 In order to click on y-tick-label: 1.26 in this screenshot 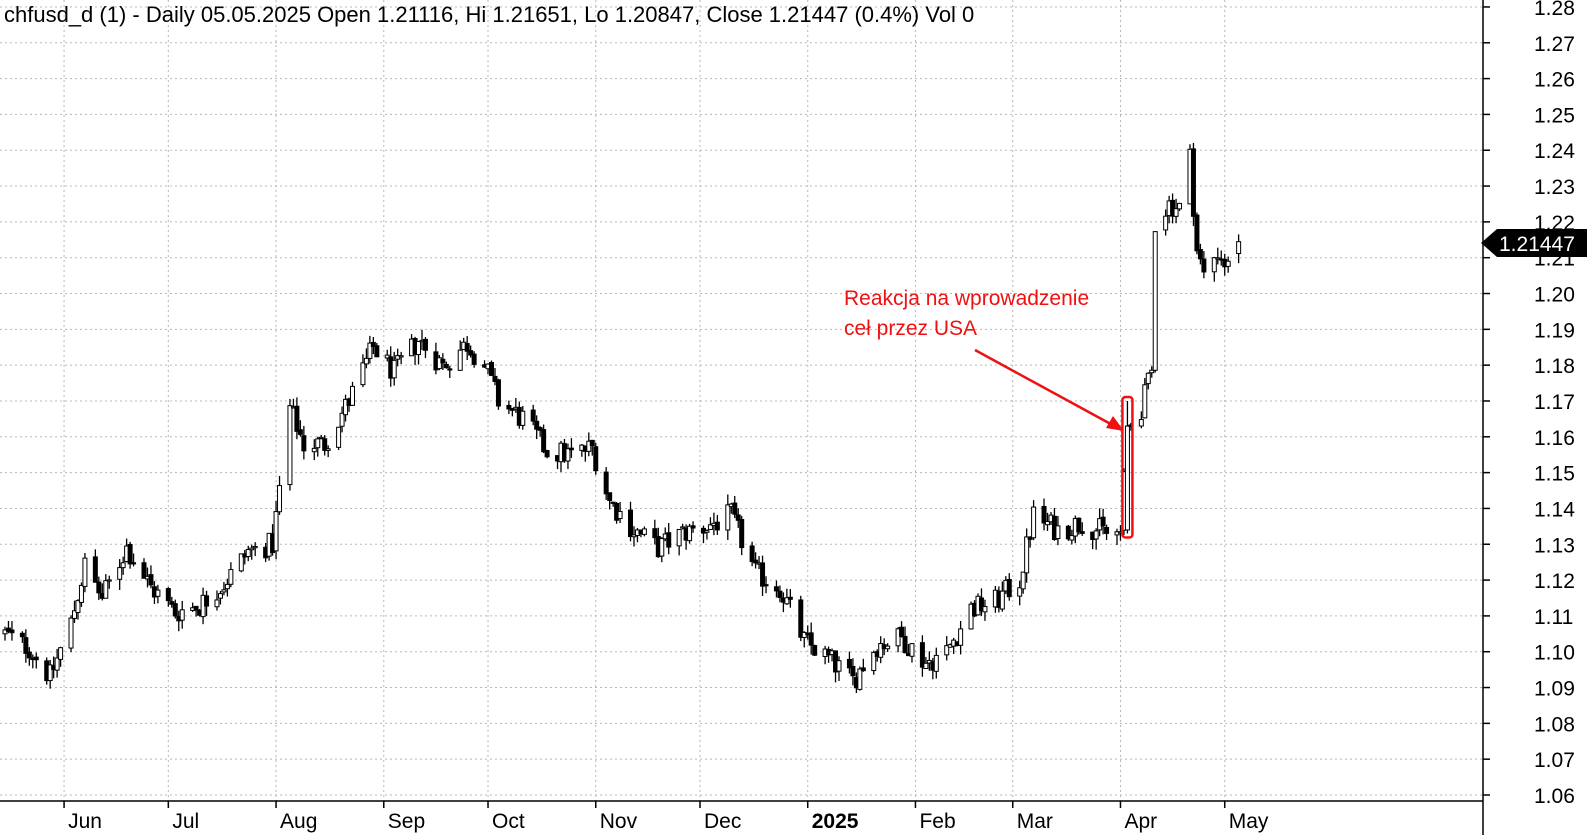, I will do `click(1554, 80)`.